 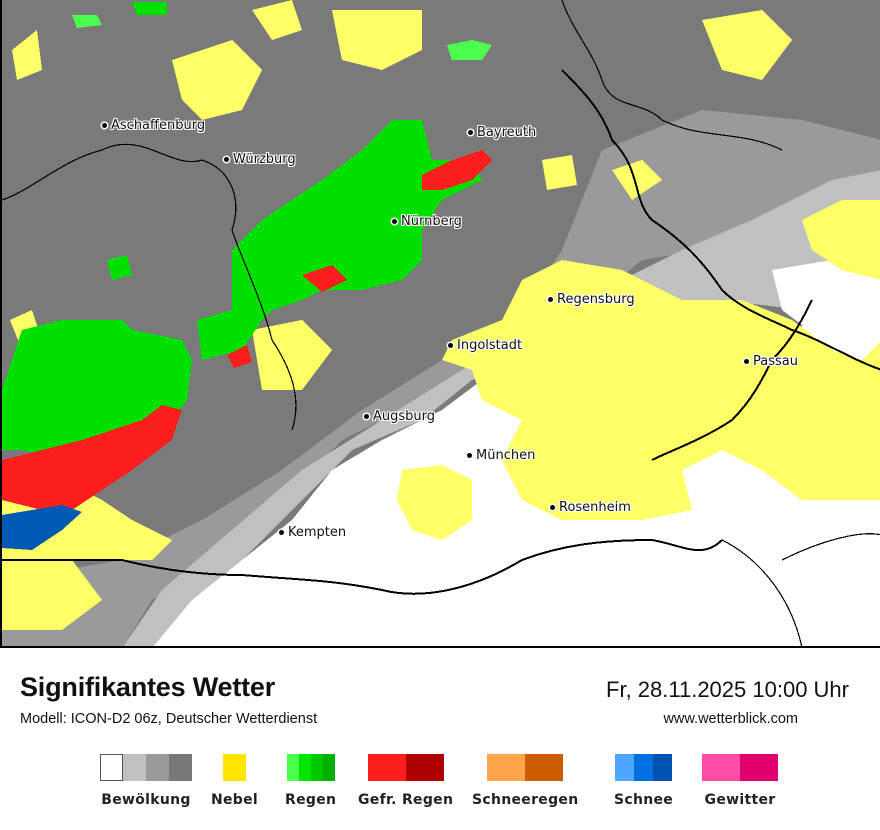 What do you see at coordinates (771, 361) in the screenshot?
I see `city-marker: Passau` at bounding box center [771, 361].